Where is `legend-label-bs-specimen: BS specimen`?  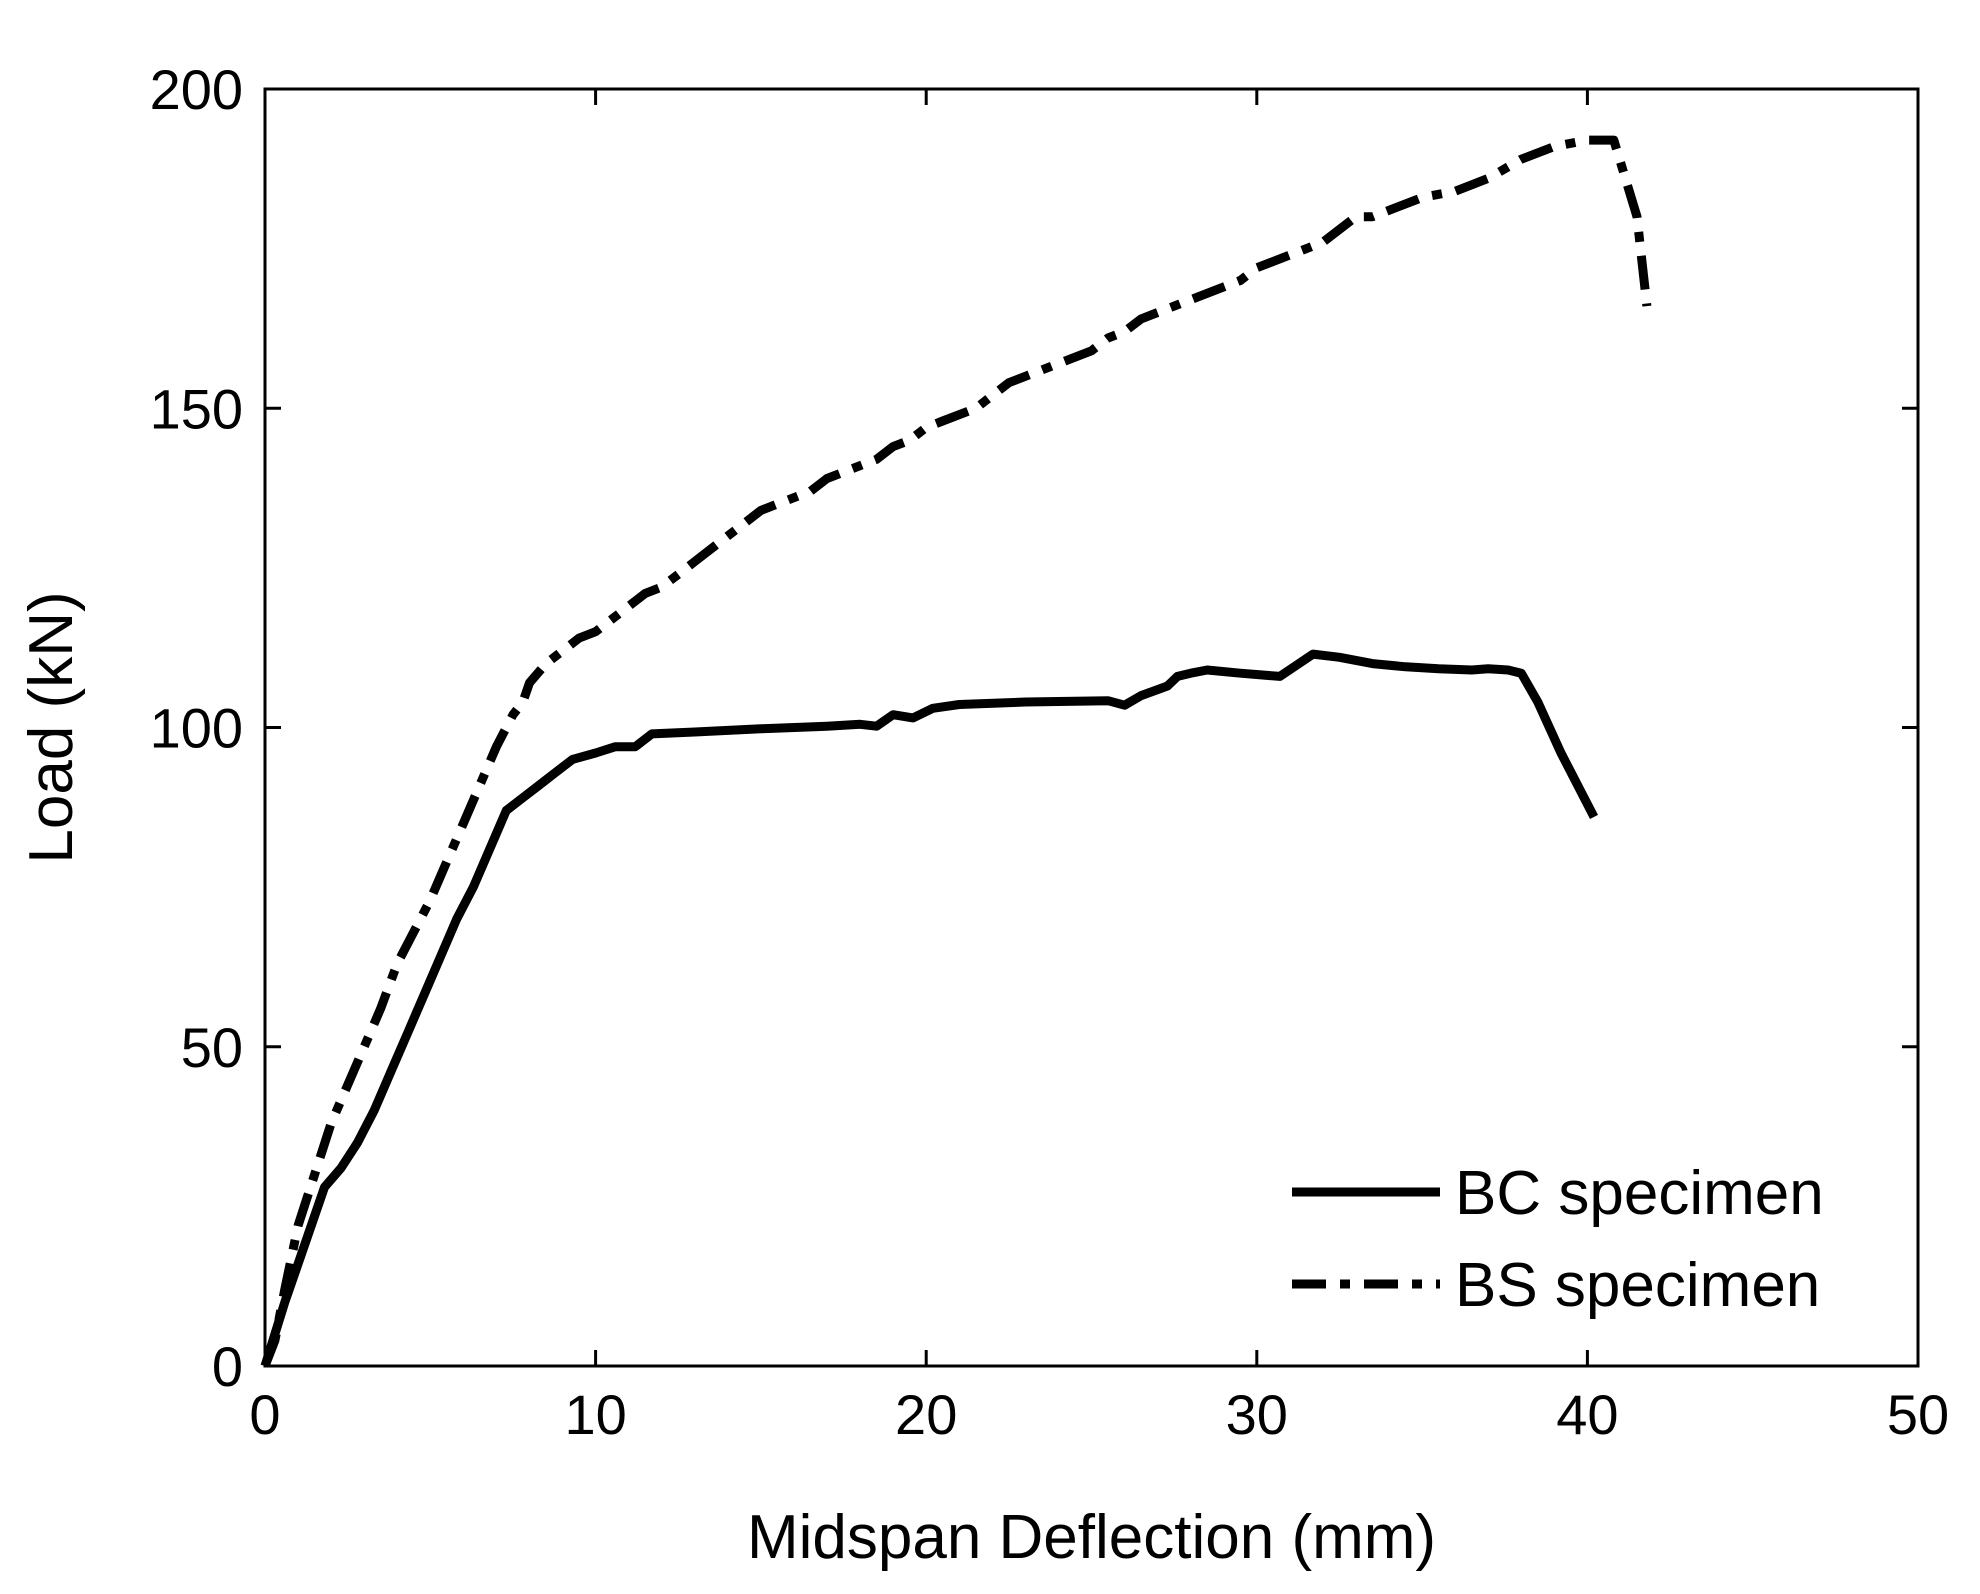
legend-label-bs-specimen: BS specimen is located at coordinates (1637, 1285).